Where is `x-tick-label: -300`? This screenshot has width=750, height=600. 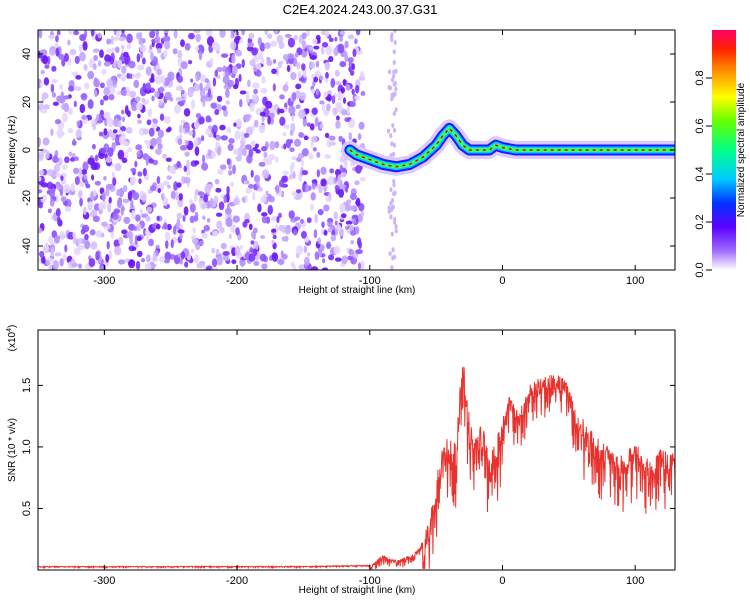
x-tick-label: -300 is located at coordinates (104, 581).